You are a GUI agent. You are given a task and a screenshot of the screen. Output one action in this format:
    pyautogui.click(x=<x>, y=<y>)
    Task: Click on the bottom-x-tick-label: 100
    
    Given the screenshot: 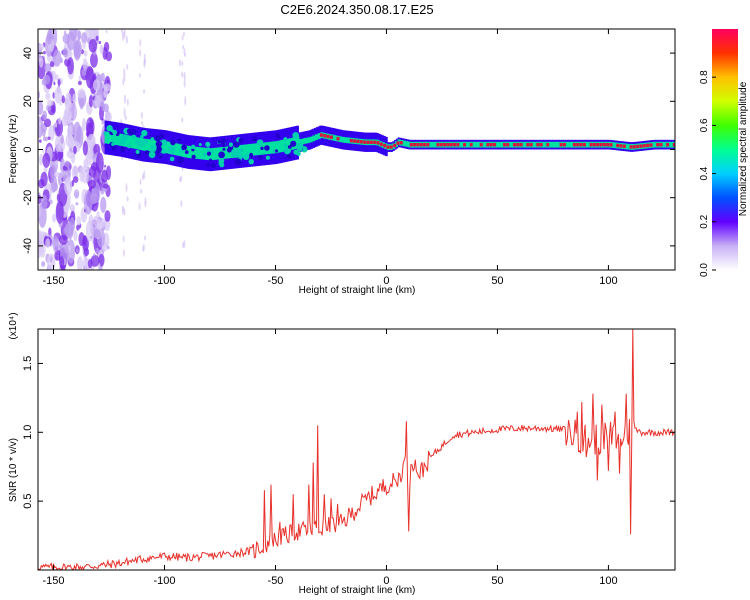 What is the action you would take?
    pyautogui.click(x=608, y=581)
    